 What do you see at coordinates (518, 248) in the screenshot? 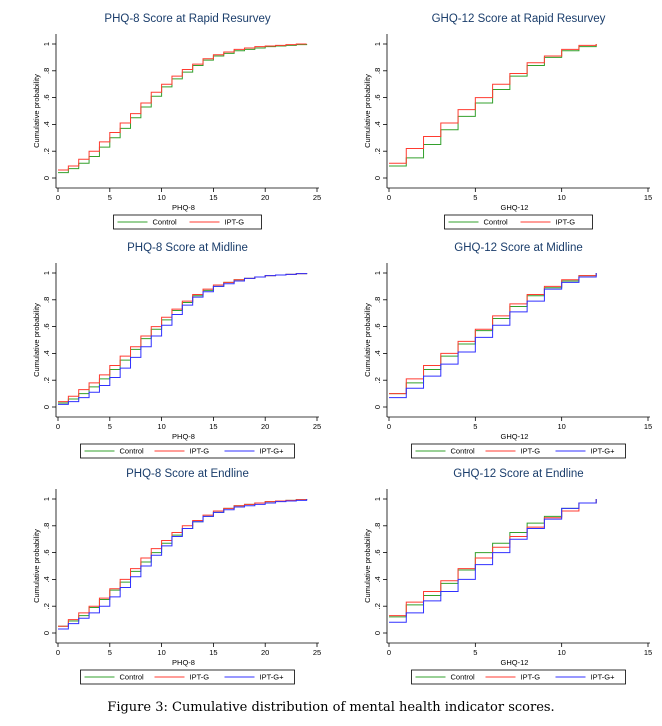
I see `chart-title: GHQ-12 Score at Midline` at bounding box center [518, 248].